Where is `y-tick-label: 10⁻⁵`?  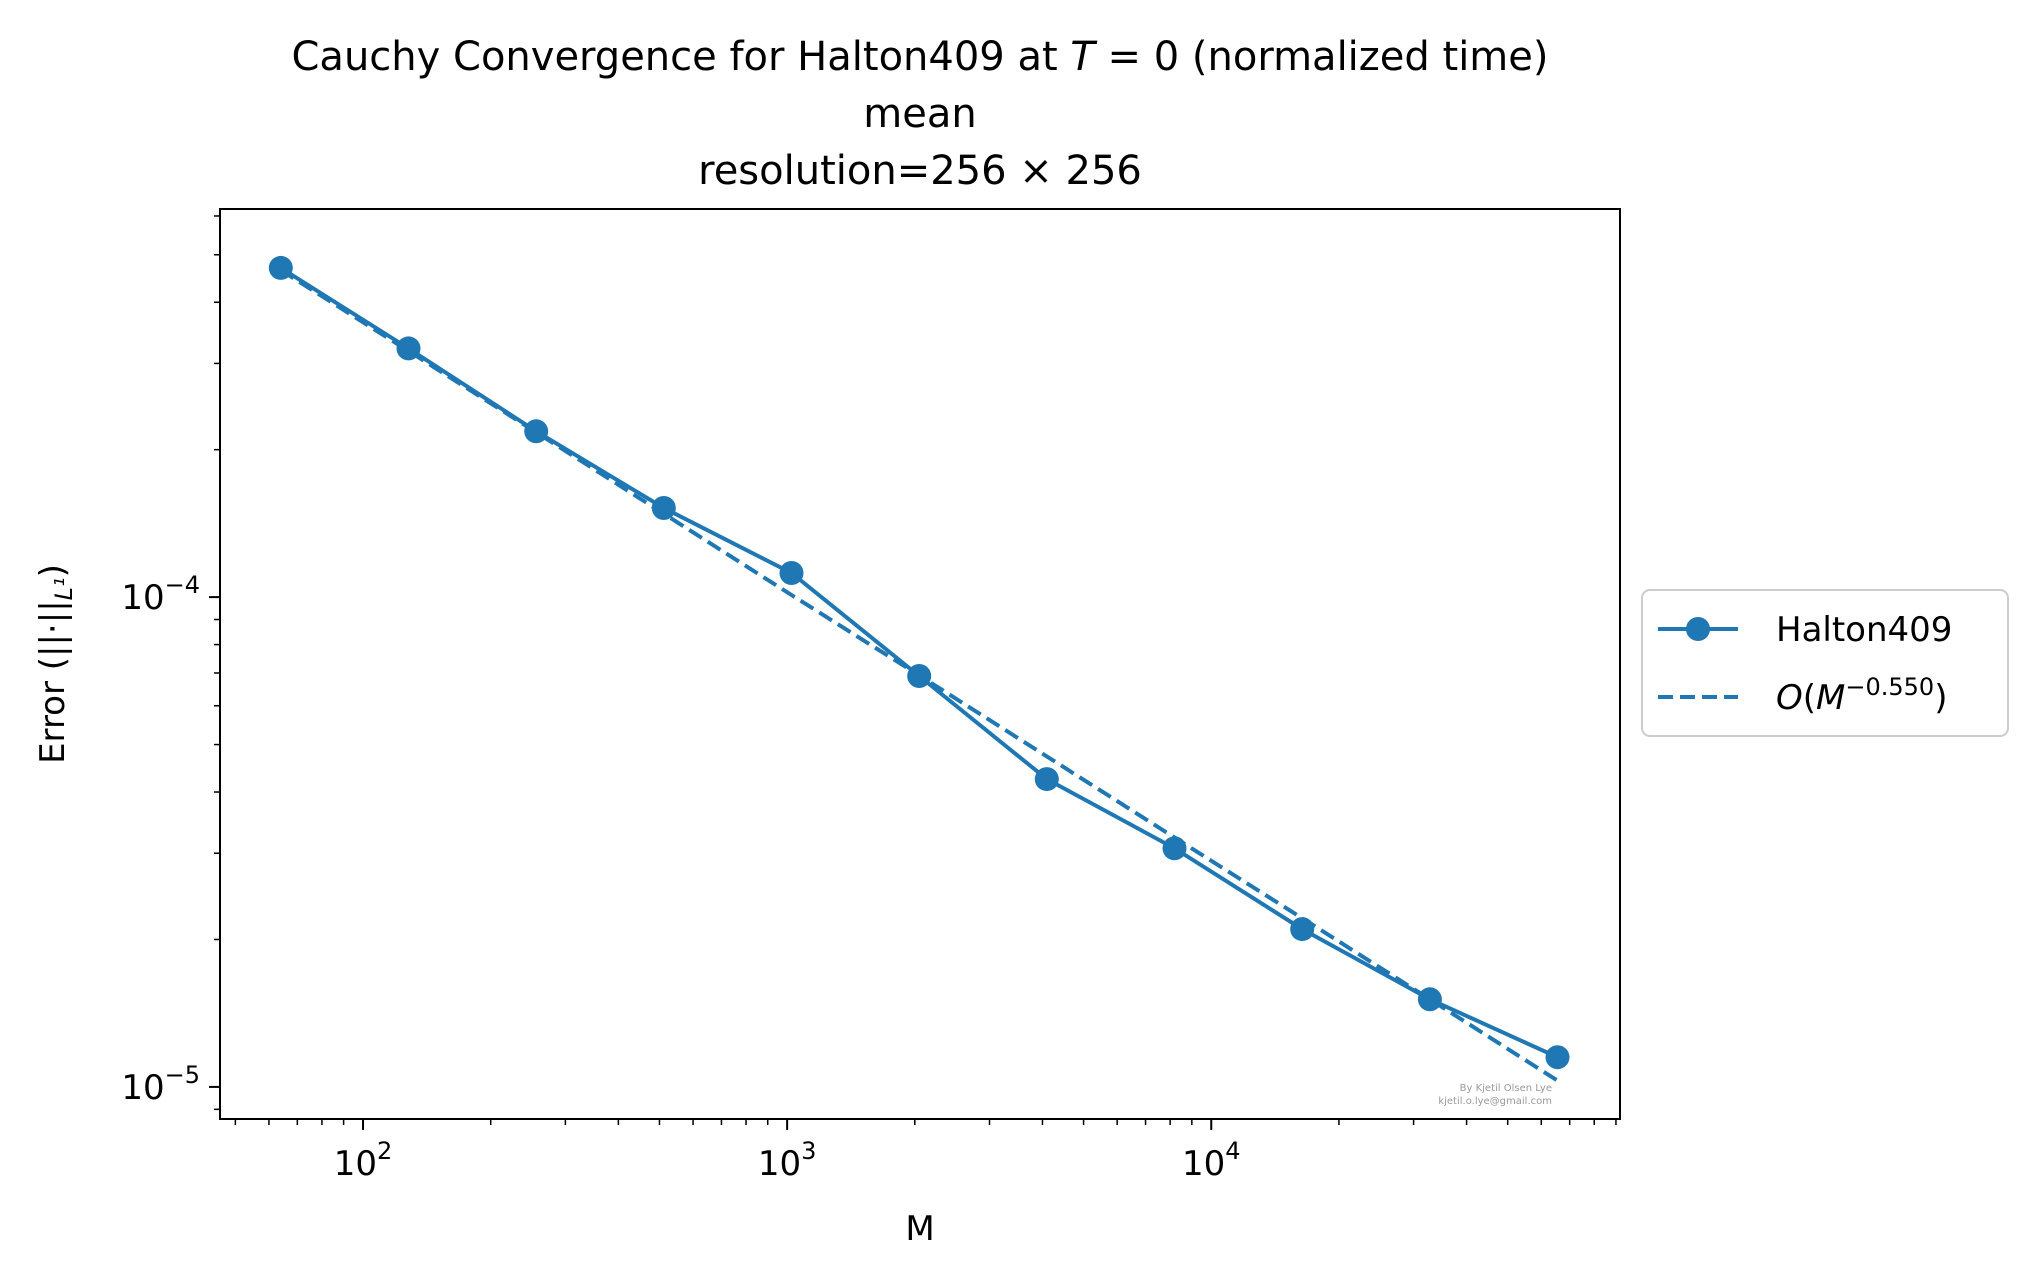 y-tick-label: 10⁻⁵ is located at coordinates (160, 1084).